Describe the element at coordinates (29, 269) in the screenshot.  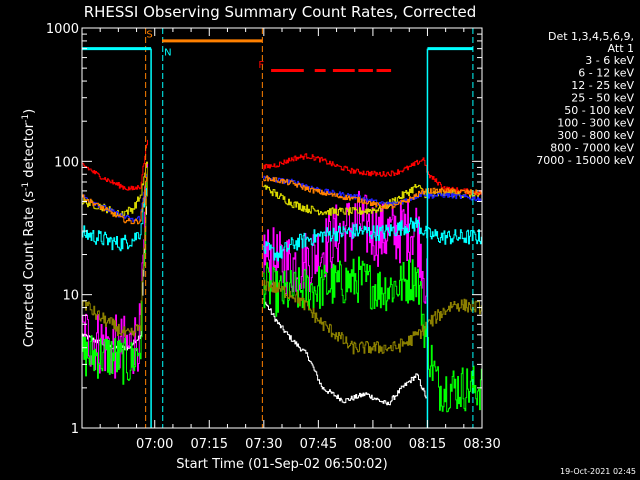
I see `y-axis-label-part-1: Corrected Count Rate (s` at that location.